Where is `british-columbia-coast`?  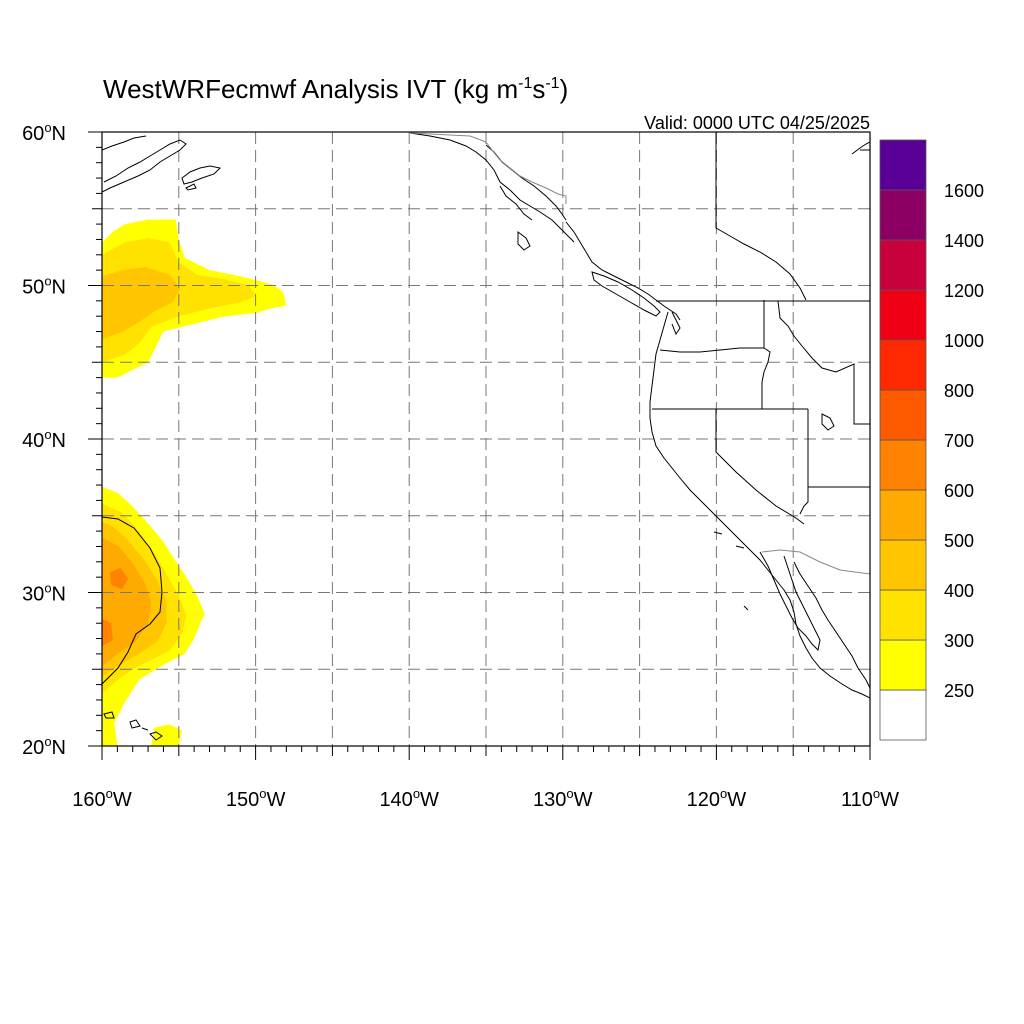 british-columbia-coast is located at coordinates (623, 271).